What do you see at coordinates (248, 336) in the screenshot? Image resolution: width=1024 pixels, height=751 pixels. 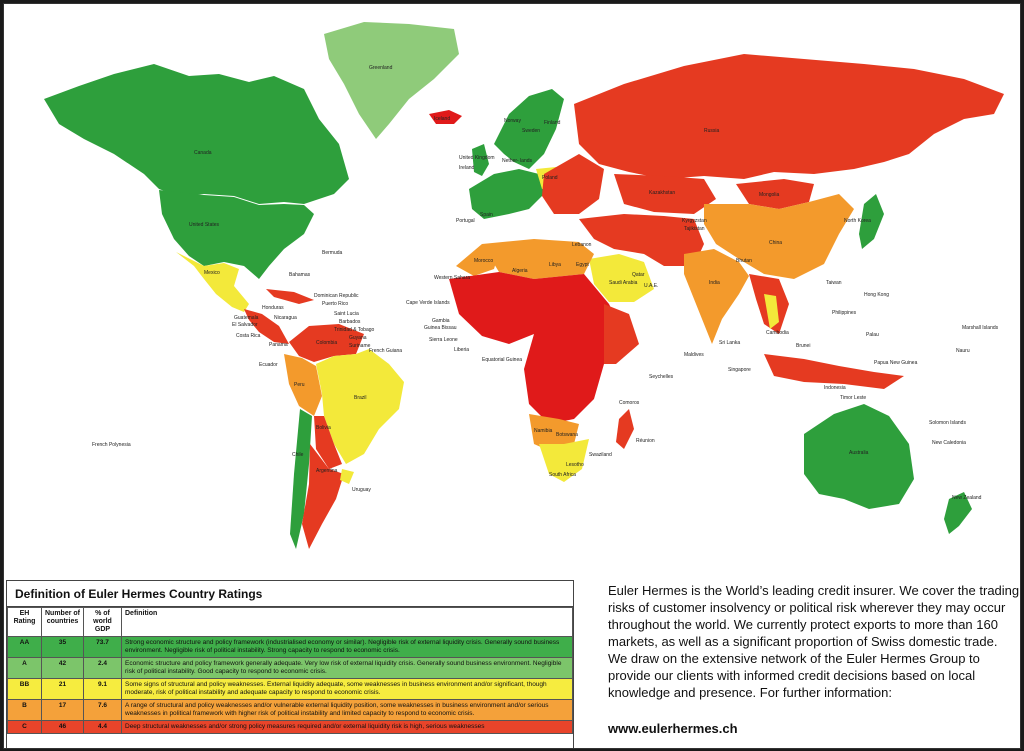 I see `map-label-costa-rica: Costa Rica` at bounding box center [248, 336].